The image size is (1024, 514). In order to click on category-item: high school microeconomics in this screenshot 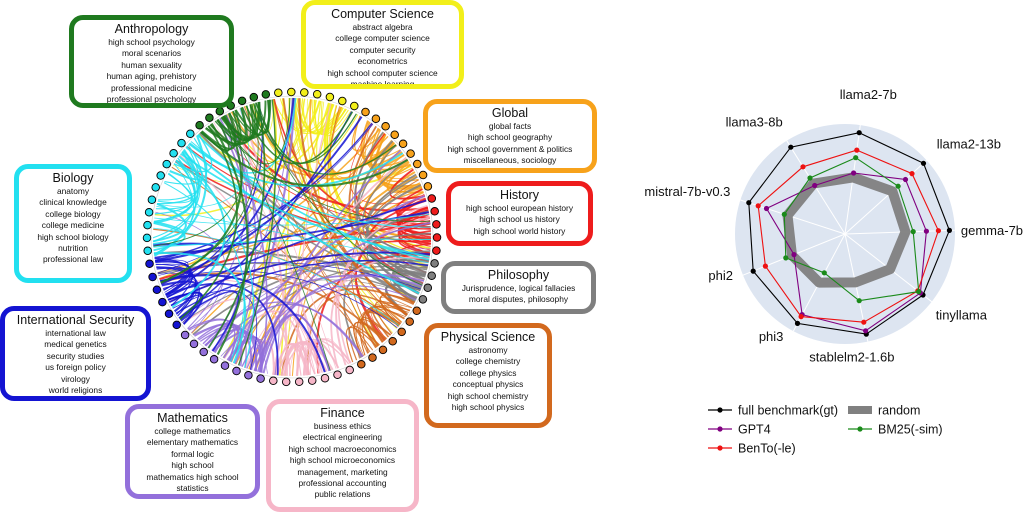, I will do `click(342, 460)`.